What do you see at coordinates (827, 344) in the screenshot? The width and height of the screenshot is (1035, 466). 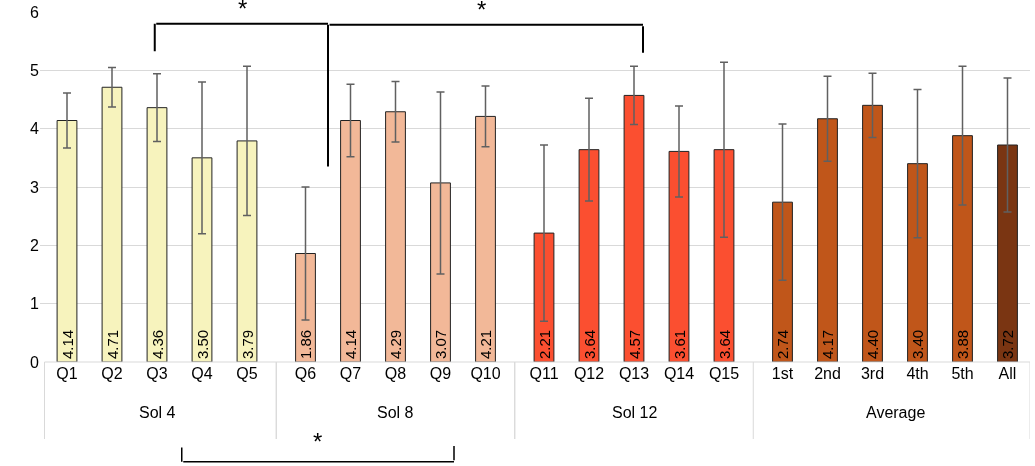 I see `data-label: 4.17` at bounding box center [827, 344].